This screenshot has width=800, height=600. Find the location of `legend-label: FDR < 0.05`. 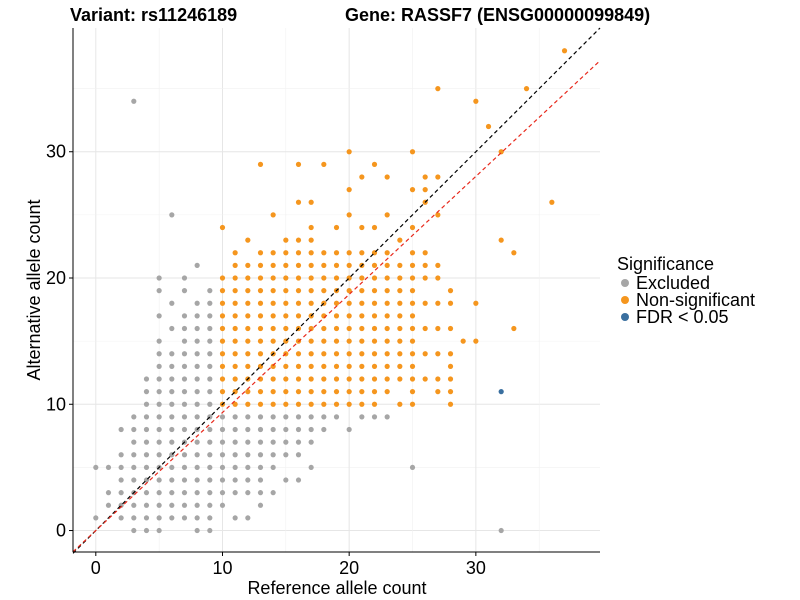

legend-label: FDR < 0.05 is located at coordinates (682, 317).